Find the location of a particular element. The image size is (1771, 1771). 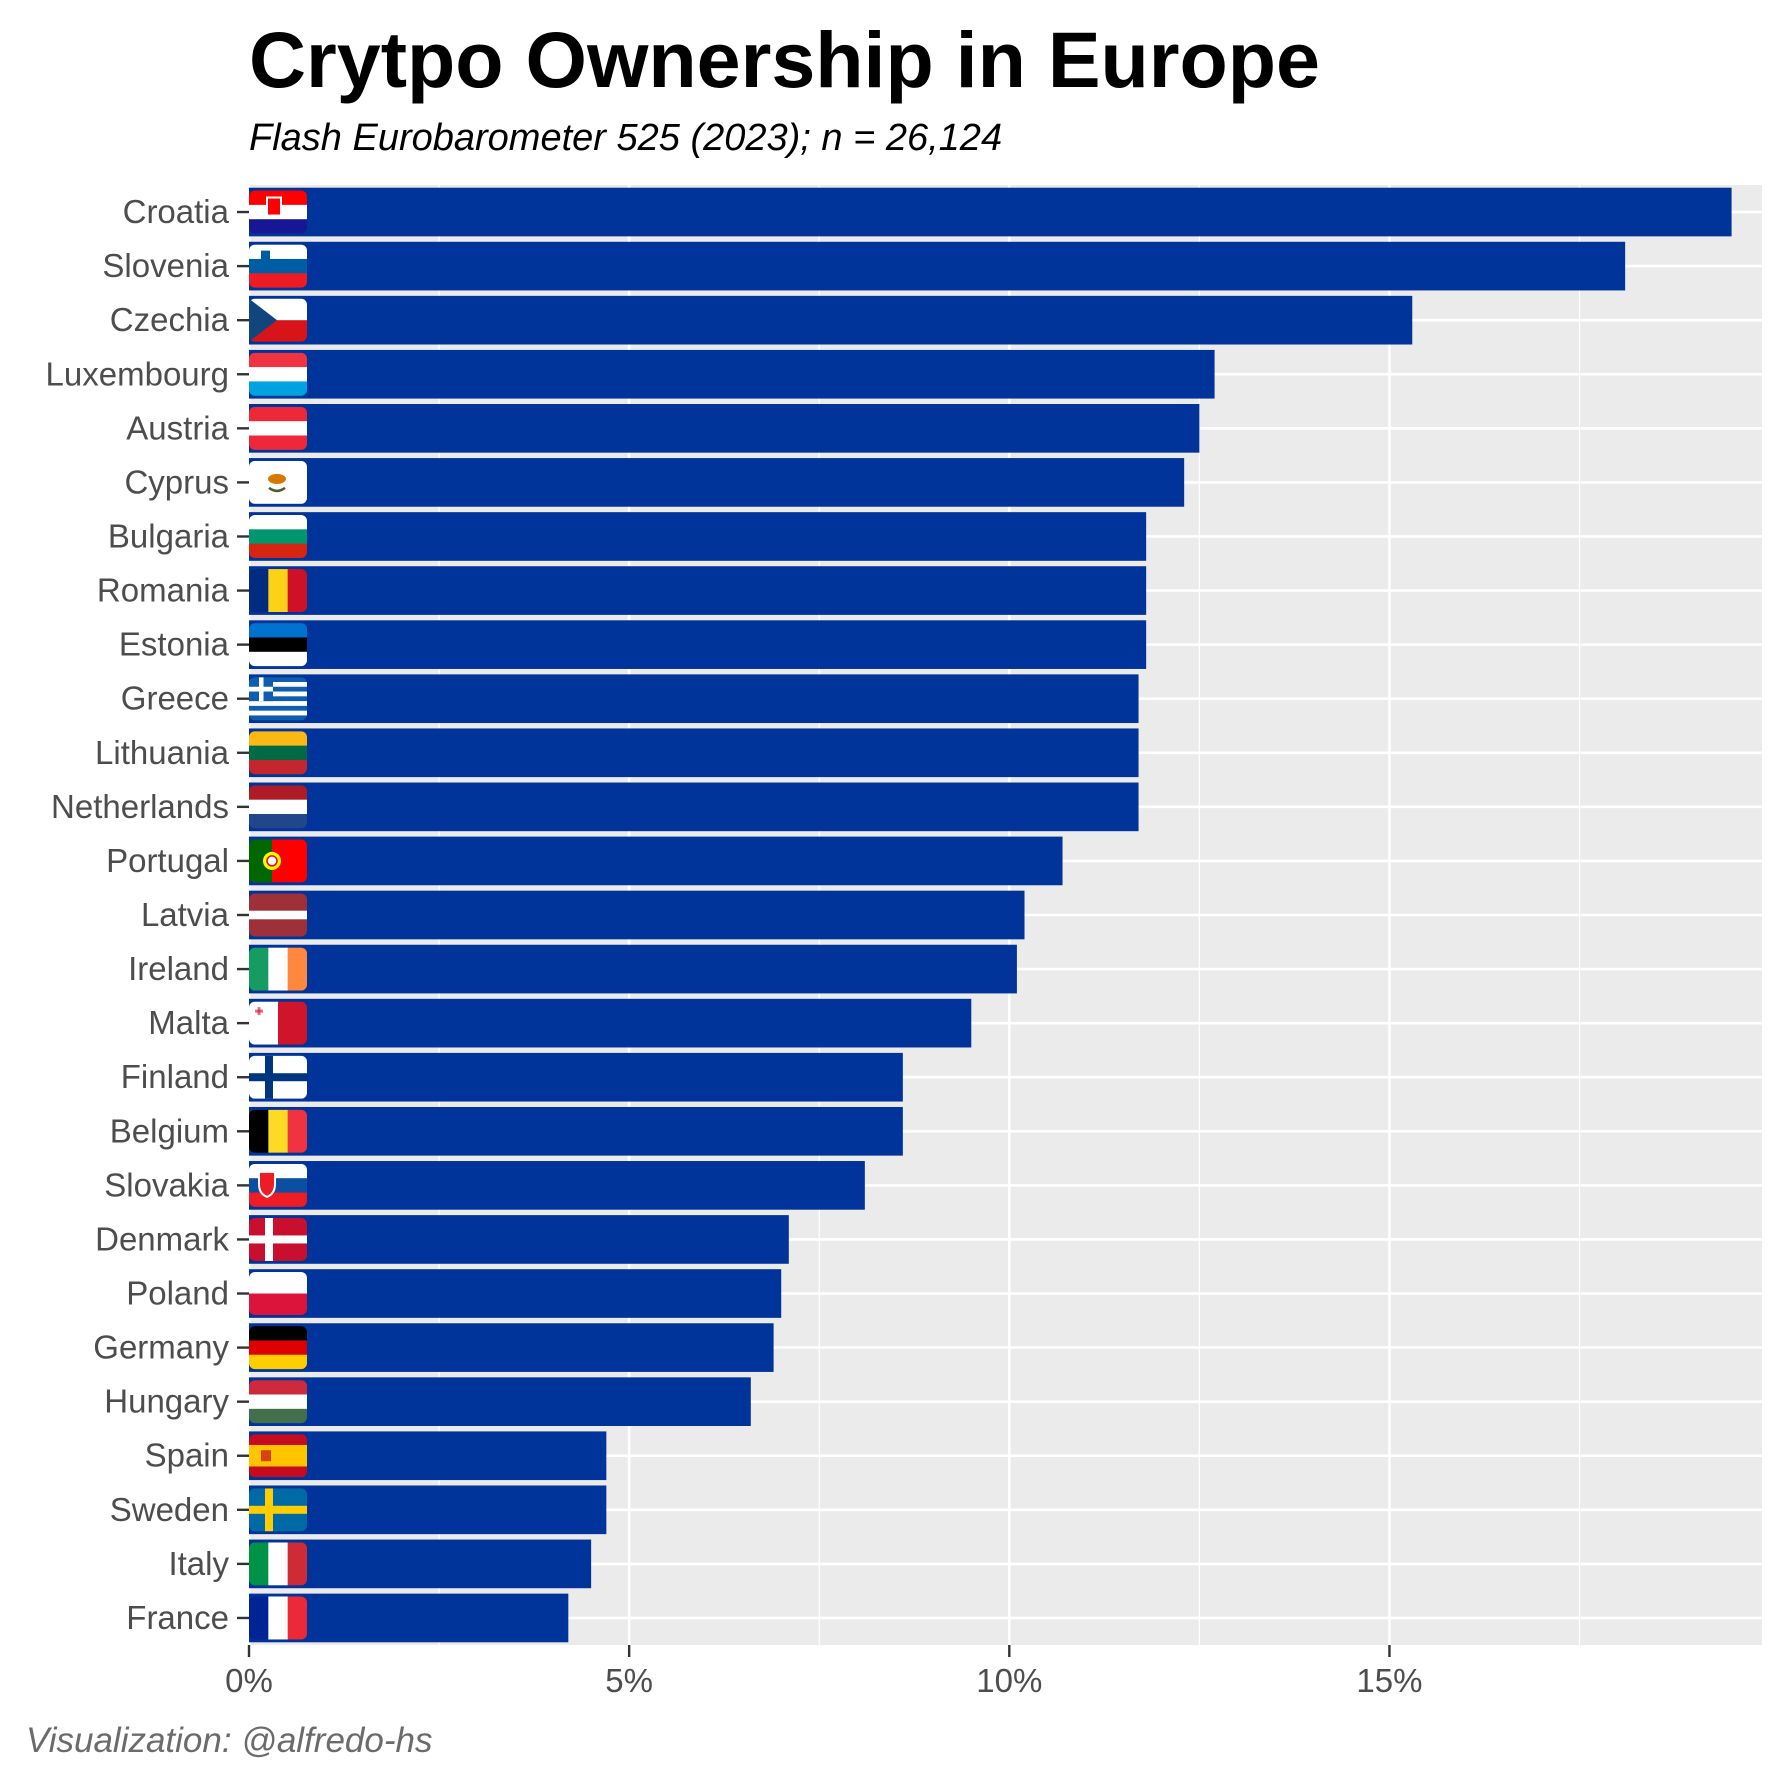

bar-ireland is located at coordinates (633, 969).